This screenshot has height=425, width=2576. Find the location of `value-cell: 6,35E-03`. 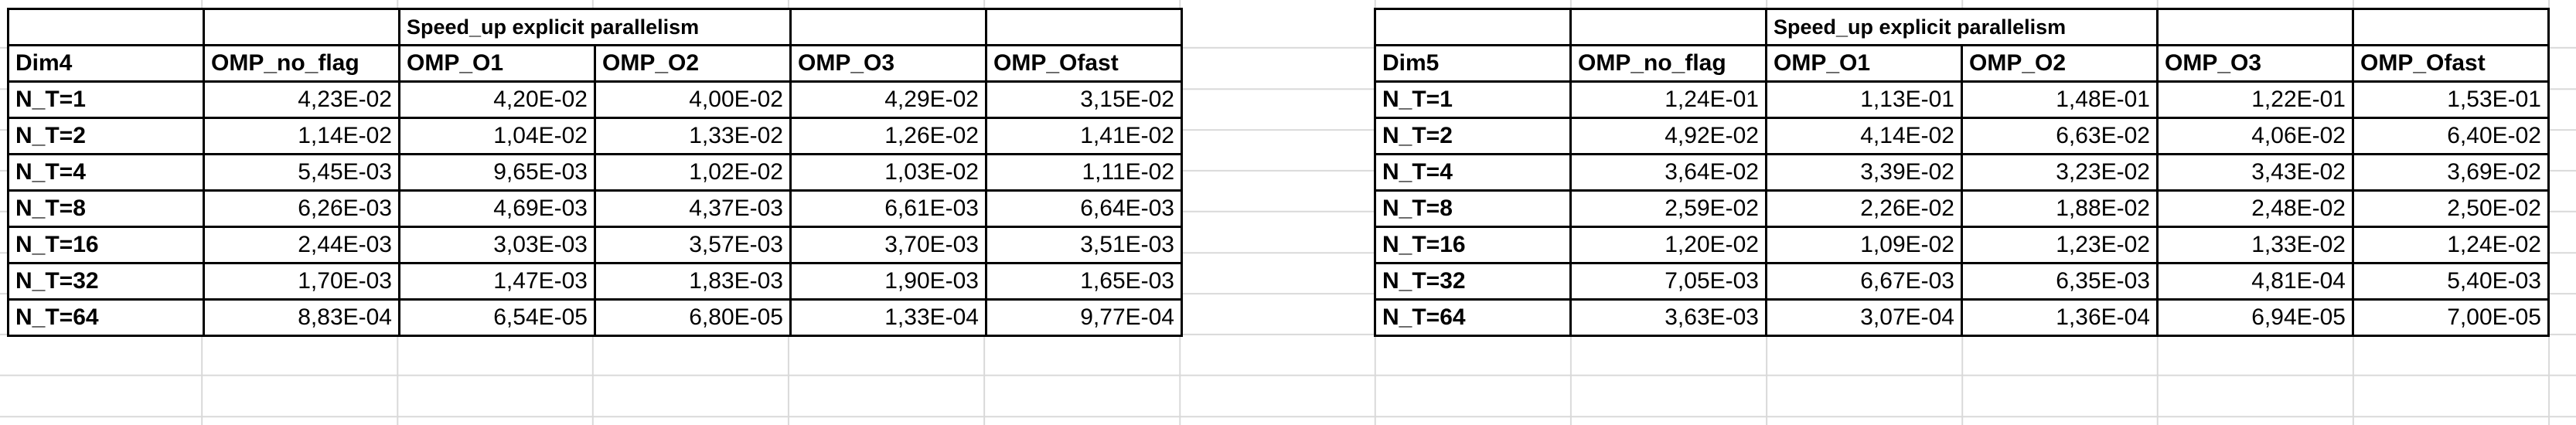

value-cell: 6,35E-03 is located at coordinates (2060, 281).